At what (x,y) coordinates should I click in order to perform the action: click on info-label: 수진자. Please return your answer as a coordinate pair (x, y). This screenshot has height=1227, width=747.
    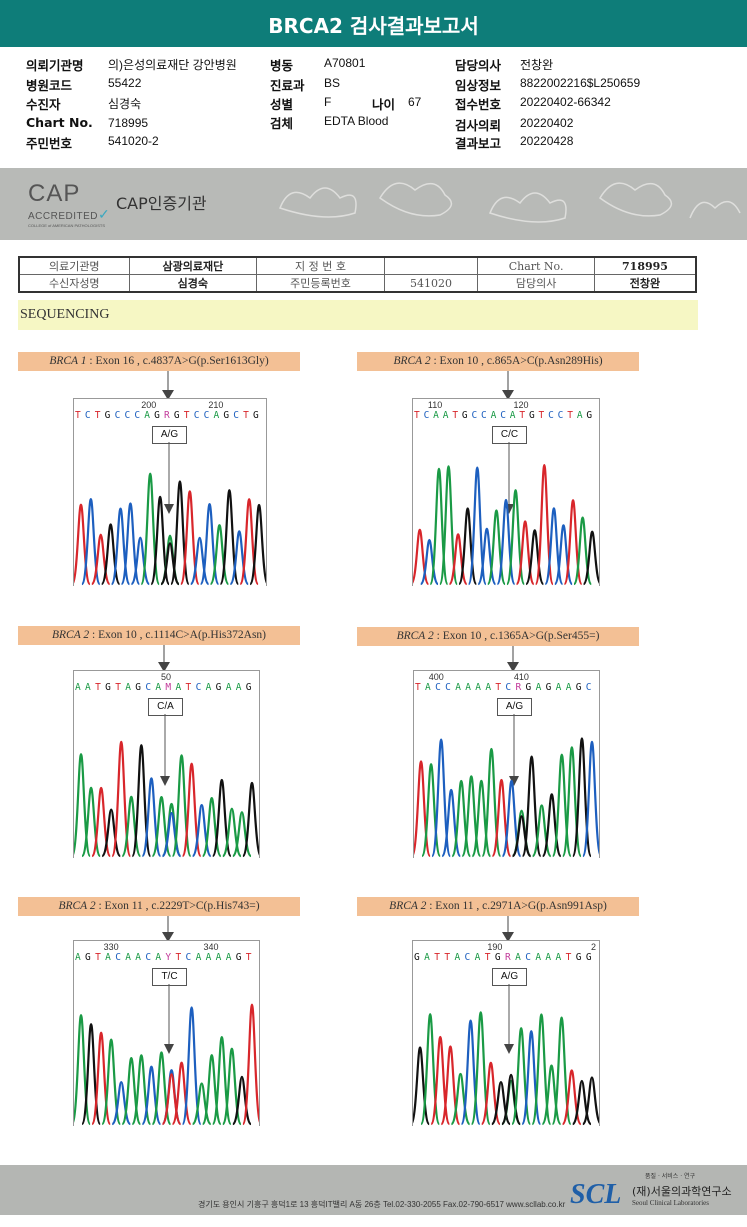
    Looking at the image, I should click on (43, 104).